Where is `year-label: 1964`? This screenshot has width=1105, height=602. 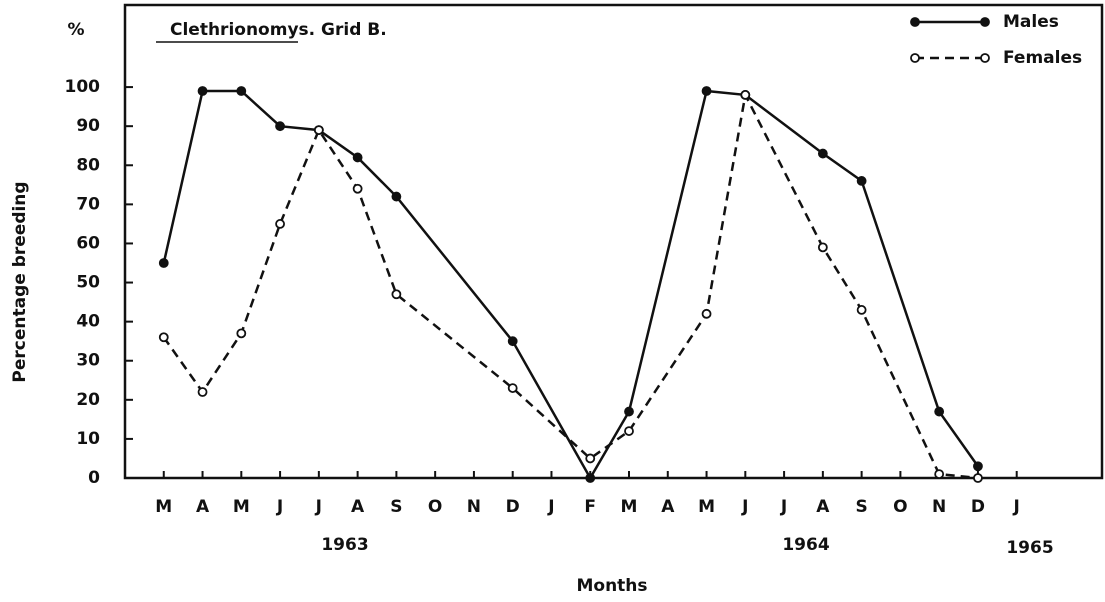
year-label: 1964 is located at coordinates (805, 545).